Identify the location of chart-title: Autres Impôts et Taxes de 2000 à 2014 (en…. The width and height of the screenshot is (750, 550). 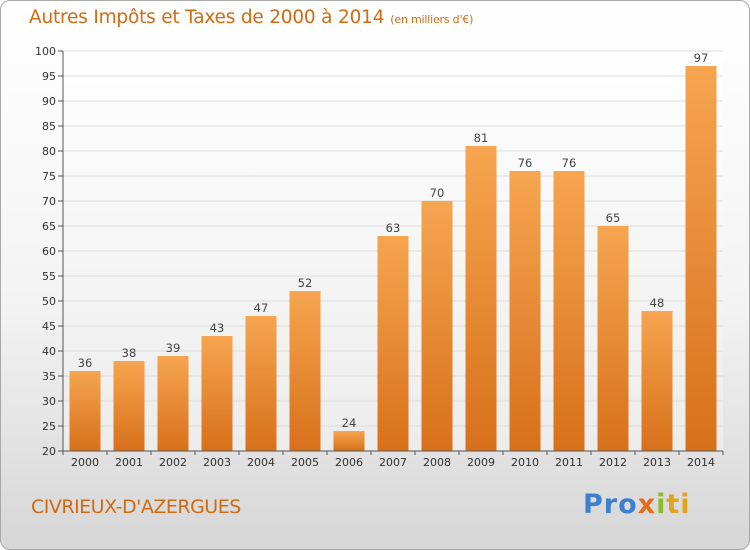
(251, 17).